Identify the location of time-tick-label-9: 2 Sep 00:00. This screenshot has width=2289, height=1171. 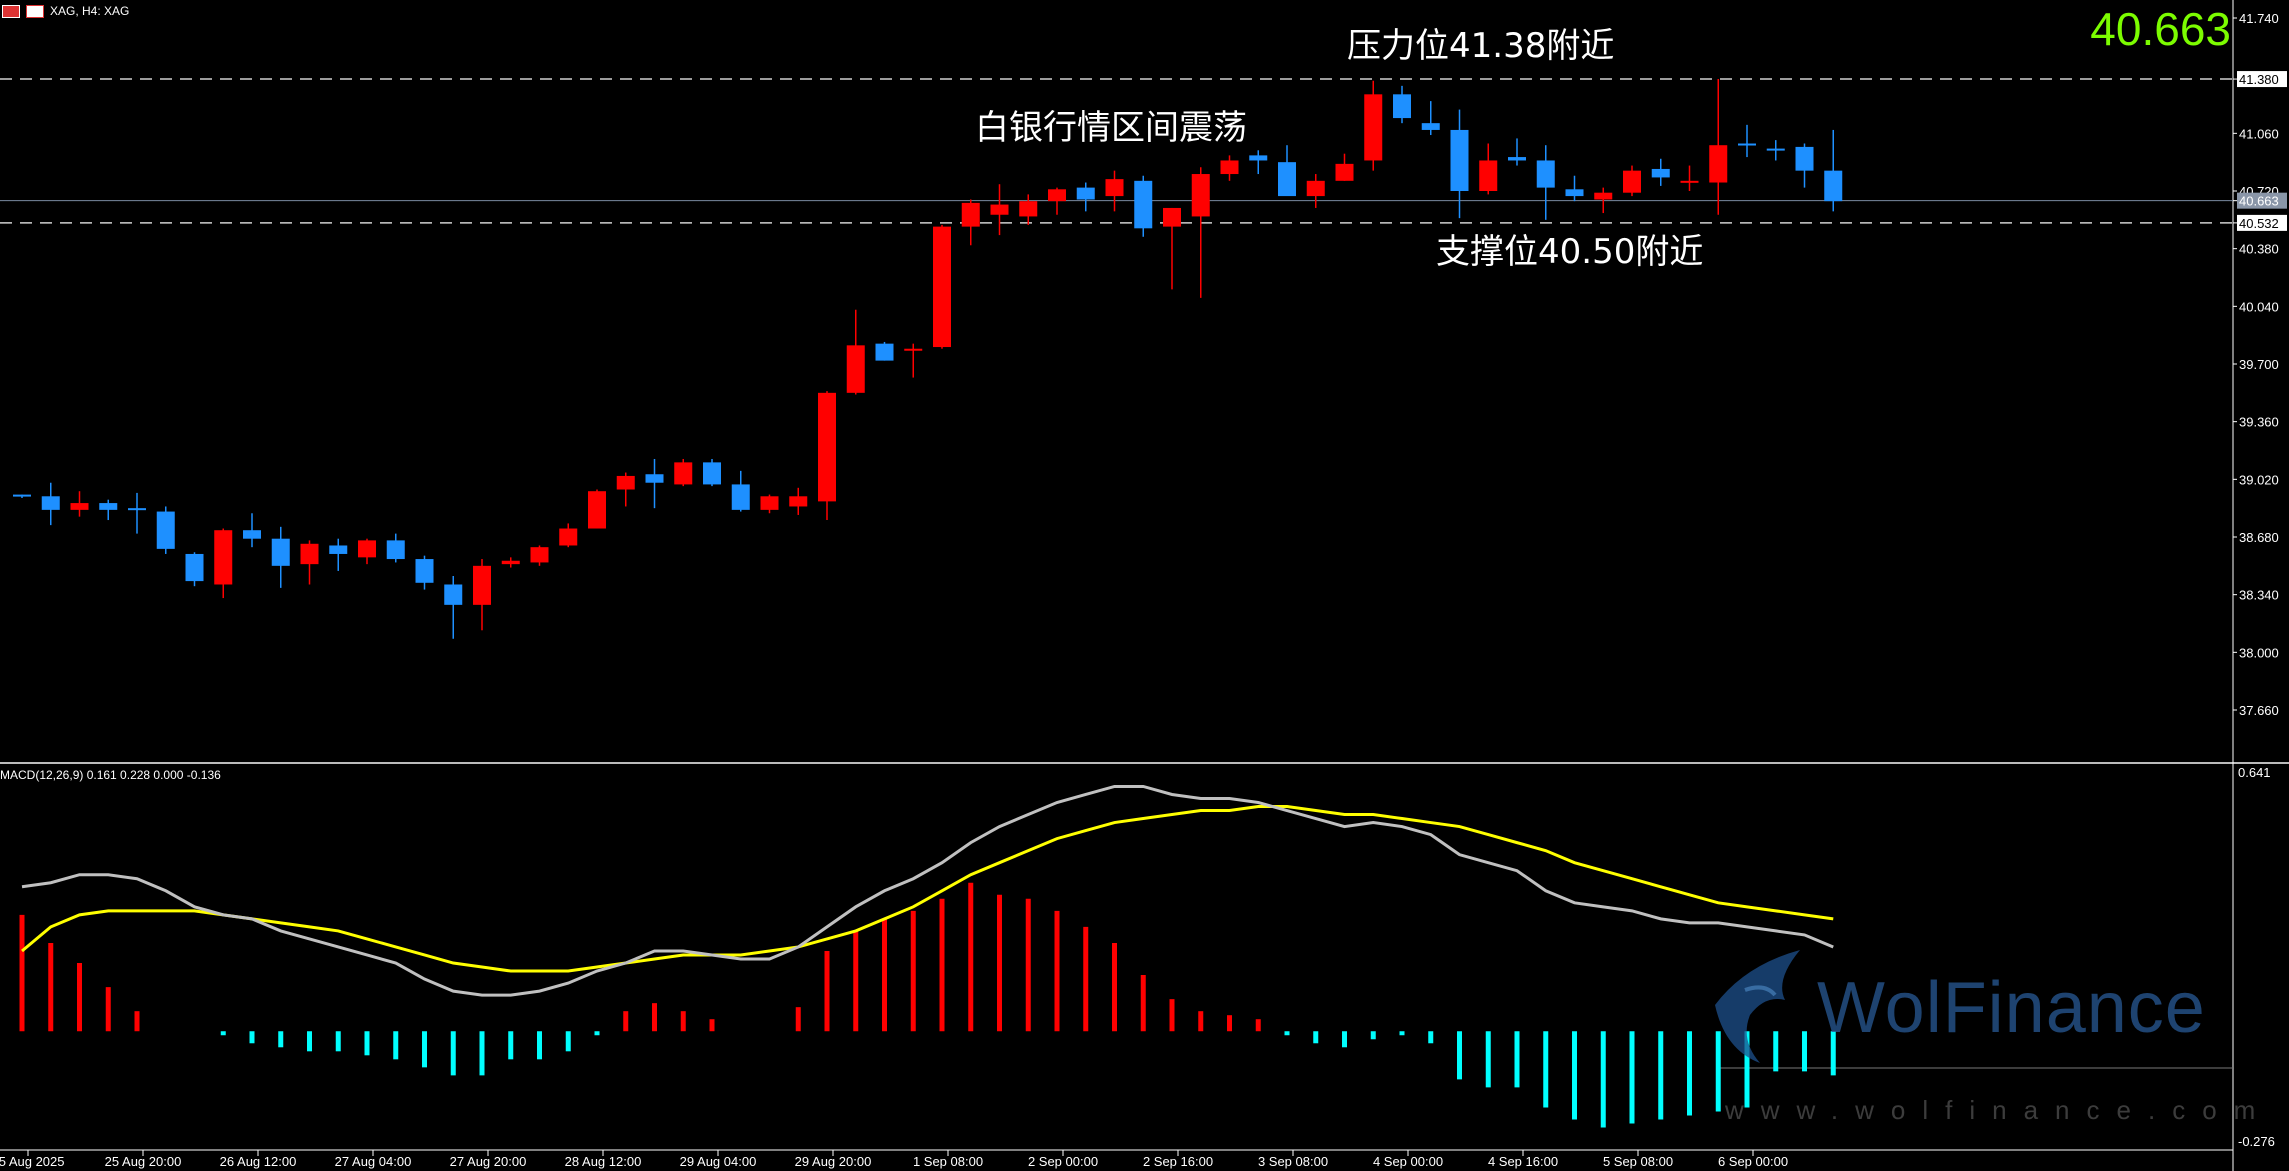
(1063, 1161).